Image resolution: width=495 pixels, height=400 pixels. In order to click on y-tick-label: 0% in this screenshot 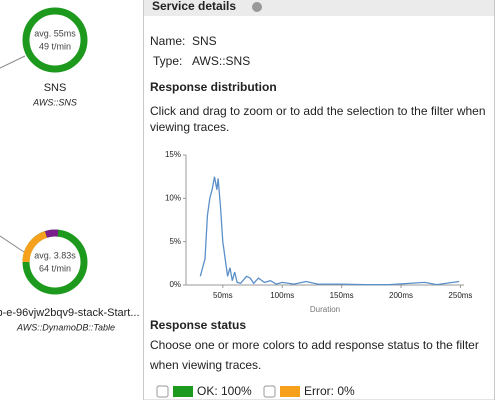, I will do `click(175, 284)`.